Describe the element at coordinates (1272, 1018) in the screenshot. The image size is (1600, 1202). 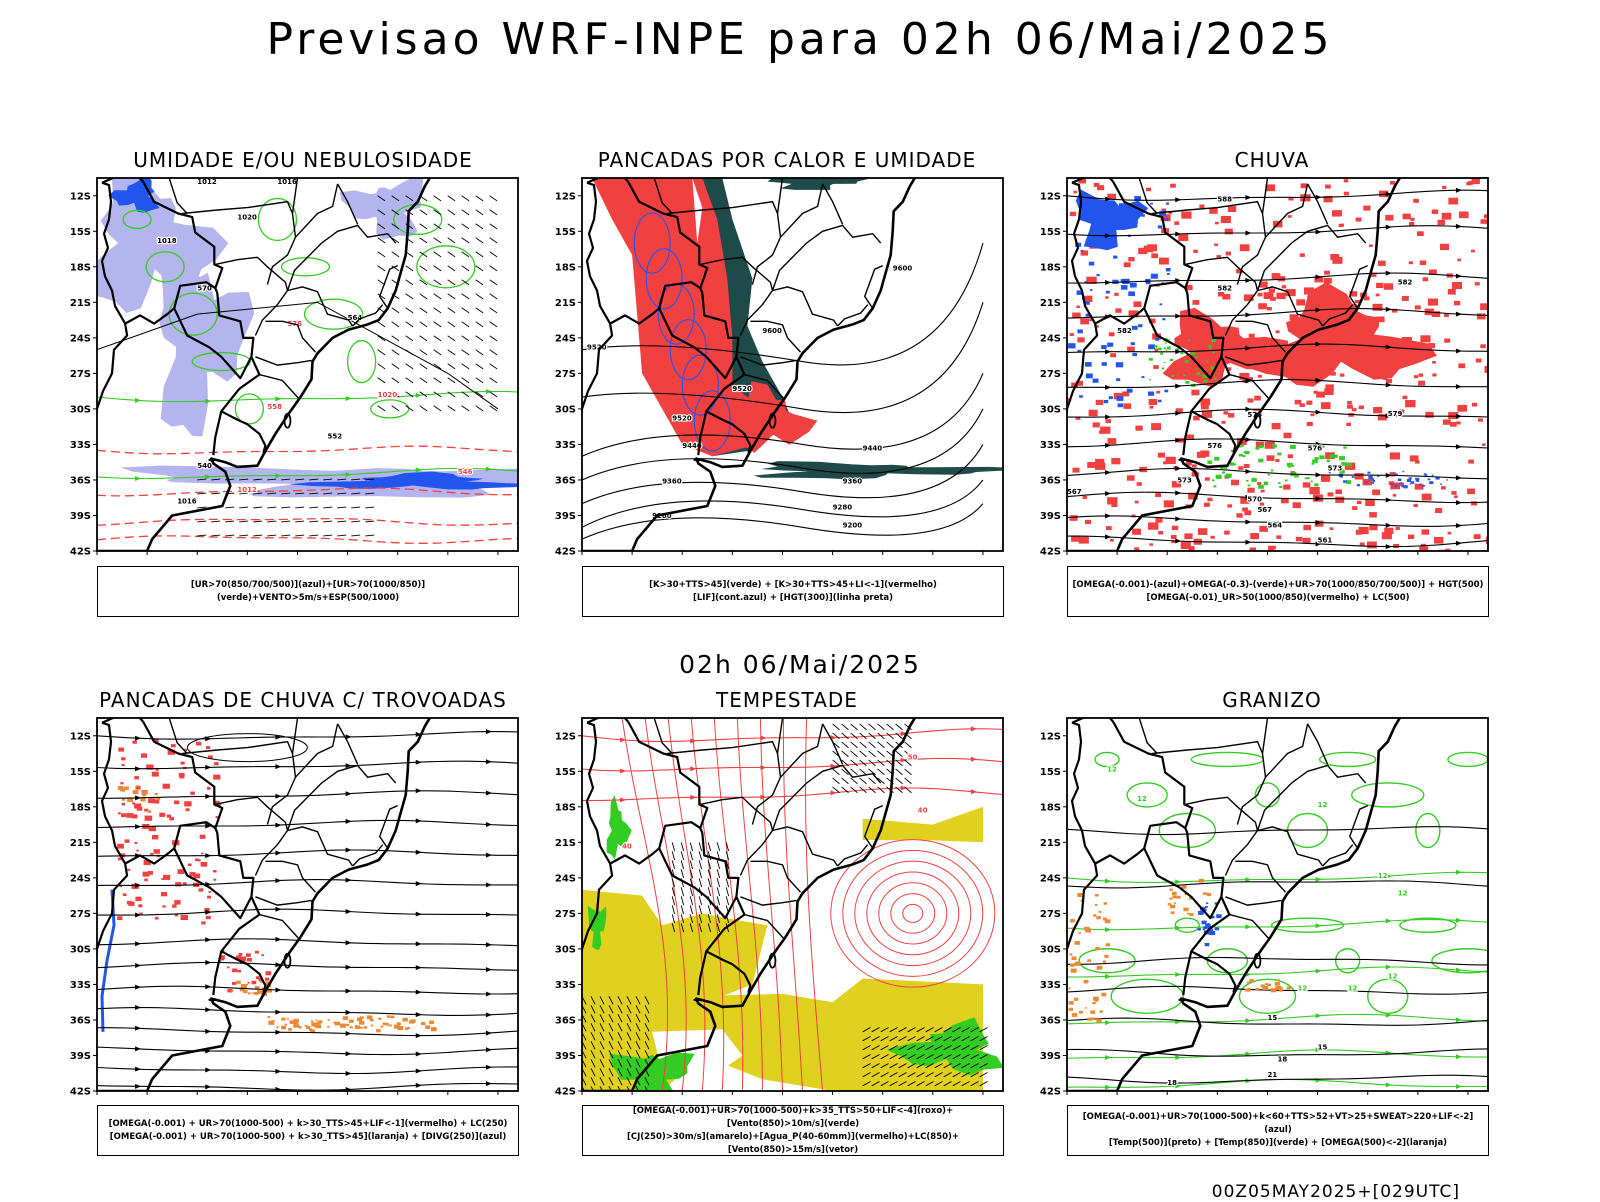
I see `contour-label: 15` at that location.